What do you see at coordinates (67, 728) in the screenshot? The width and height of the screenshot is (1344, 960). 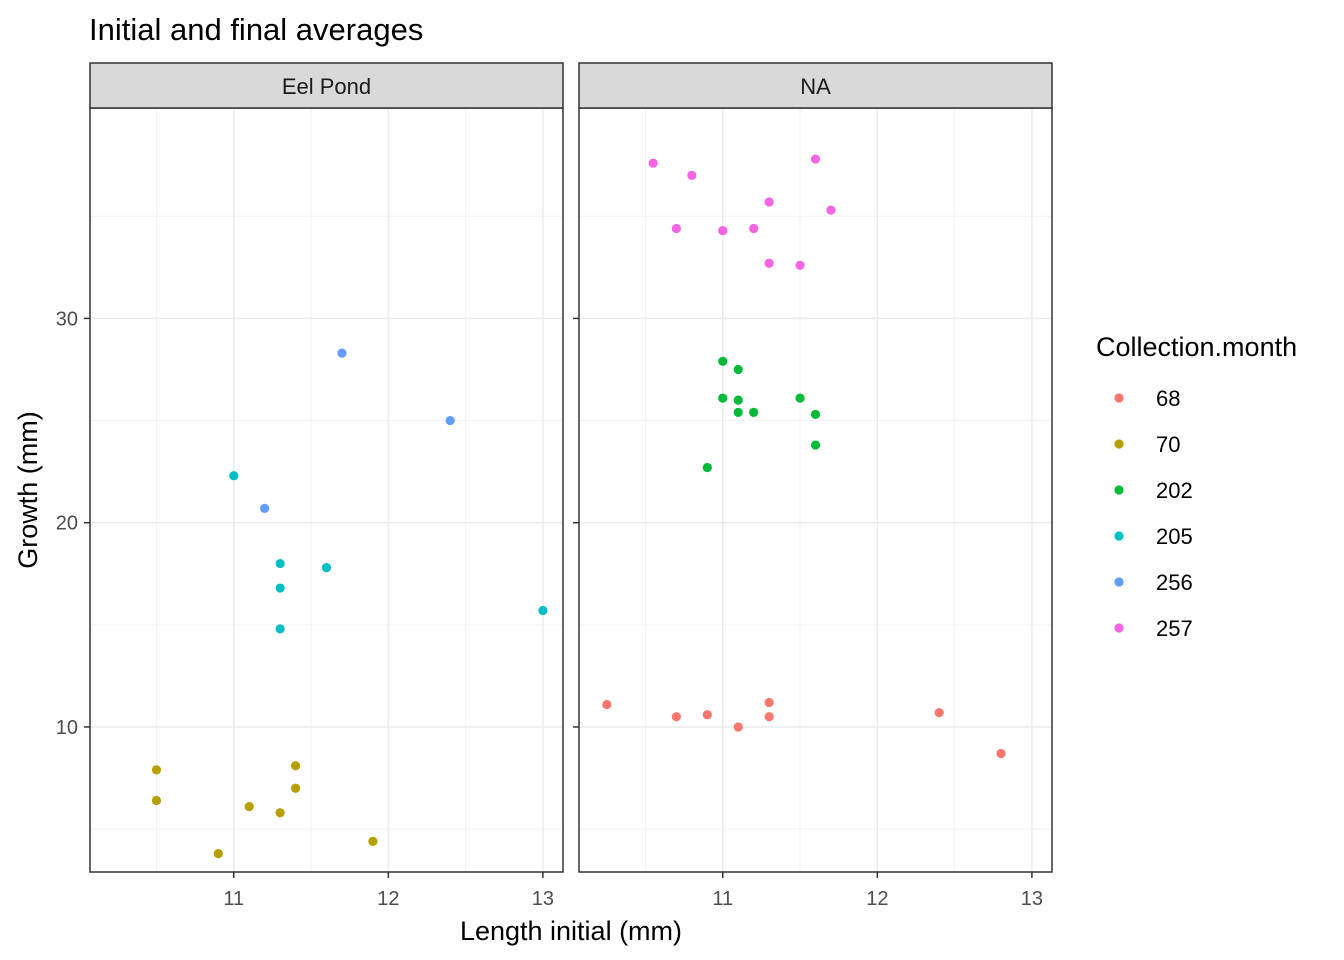 I see `y-tick-label: 10` at bounding box center [67, 728].